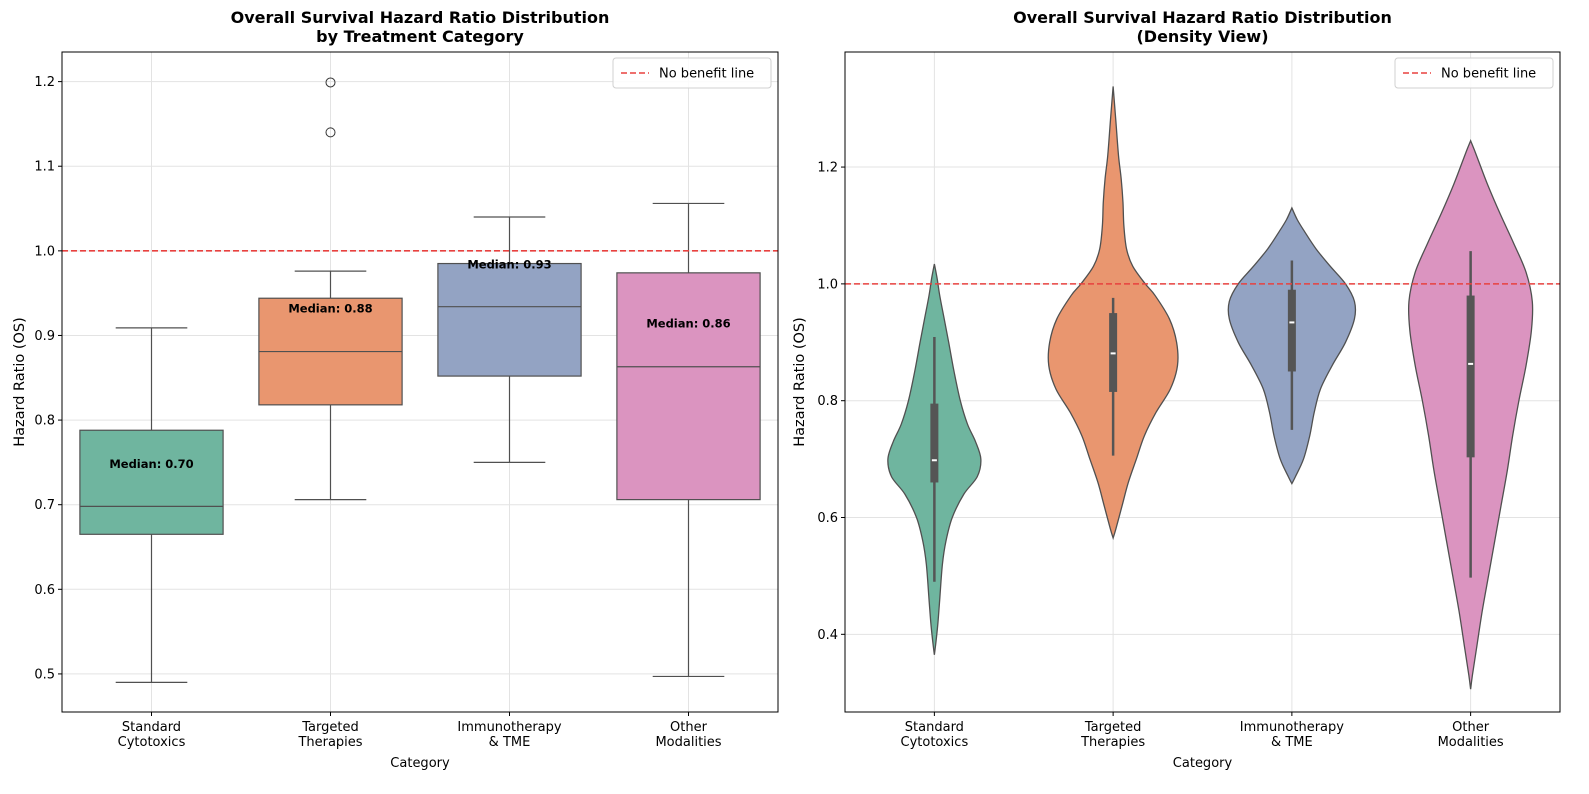 The width and height of the screenshot is (1589, 794). Describe the element at coordinates (827, 168) in the screenshot. I see `y-tick-label-4: 1.2` at that location.